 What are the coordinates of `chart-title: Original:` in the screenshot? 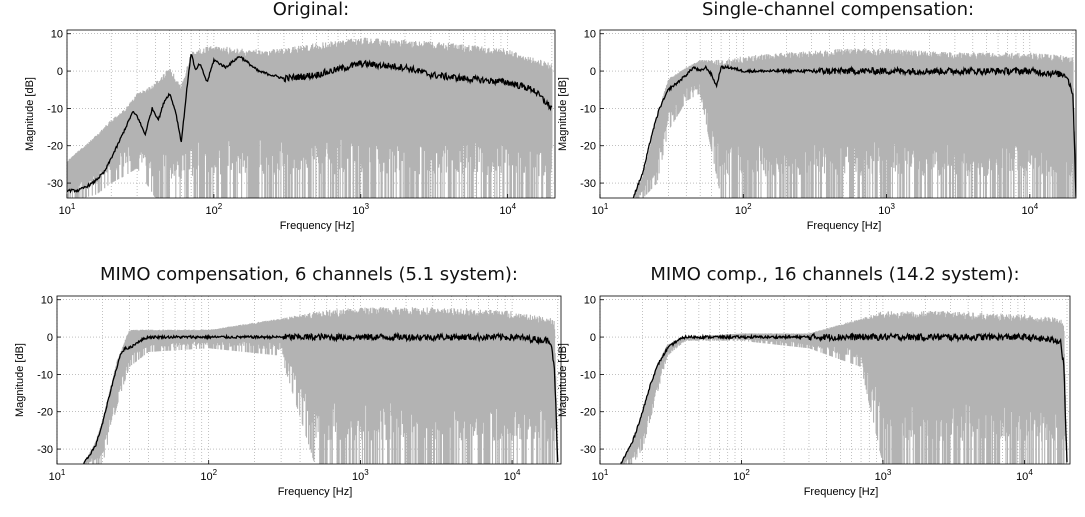 It's located at (311, 10).